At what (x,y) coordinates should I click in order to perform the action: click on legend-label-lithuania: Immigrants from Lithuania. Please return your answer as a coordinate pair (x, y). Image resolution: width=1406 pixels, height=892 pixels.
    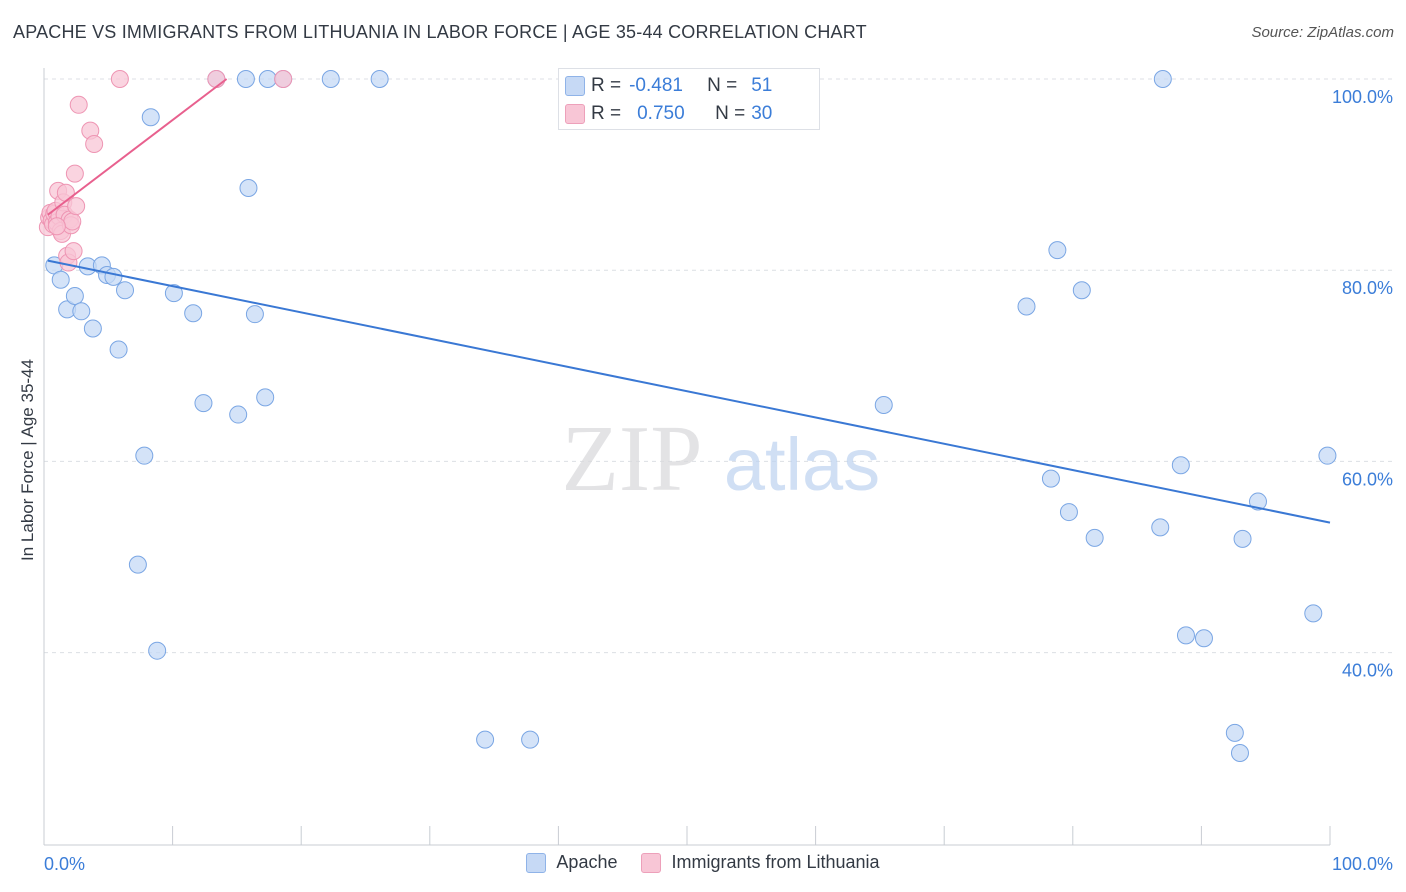
    Looking at the image, I should click on (775, 862).